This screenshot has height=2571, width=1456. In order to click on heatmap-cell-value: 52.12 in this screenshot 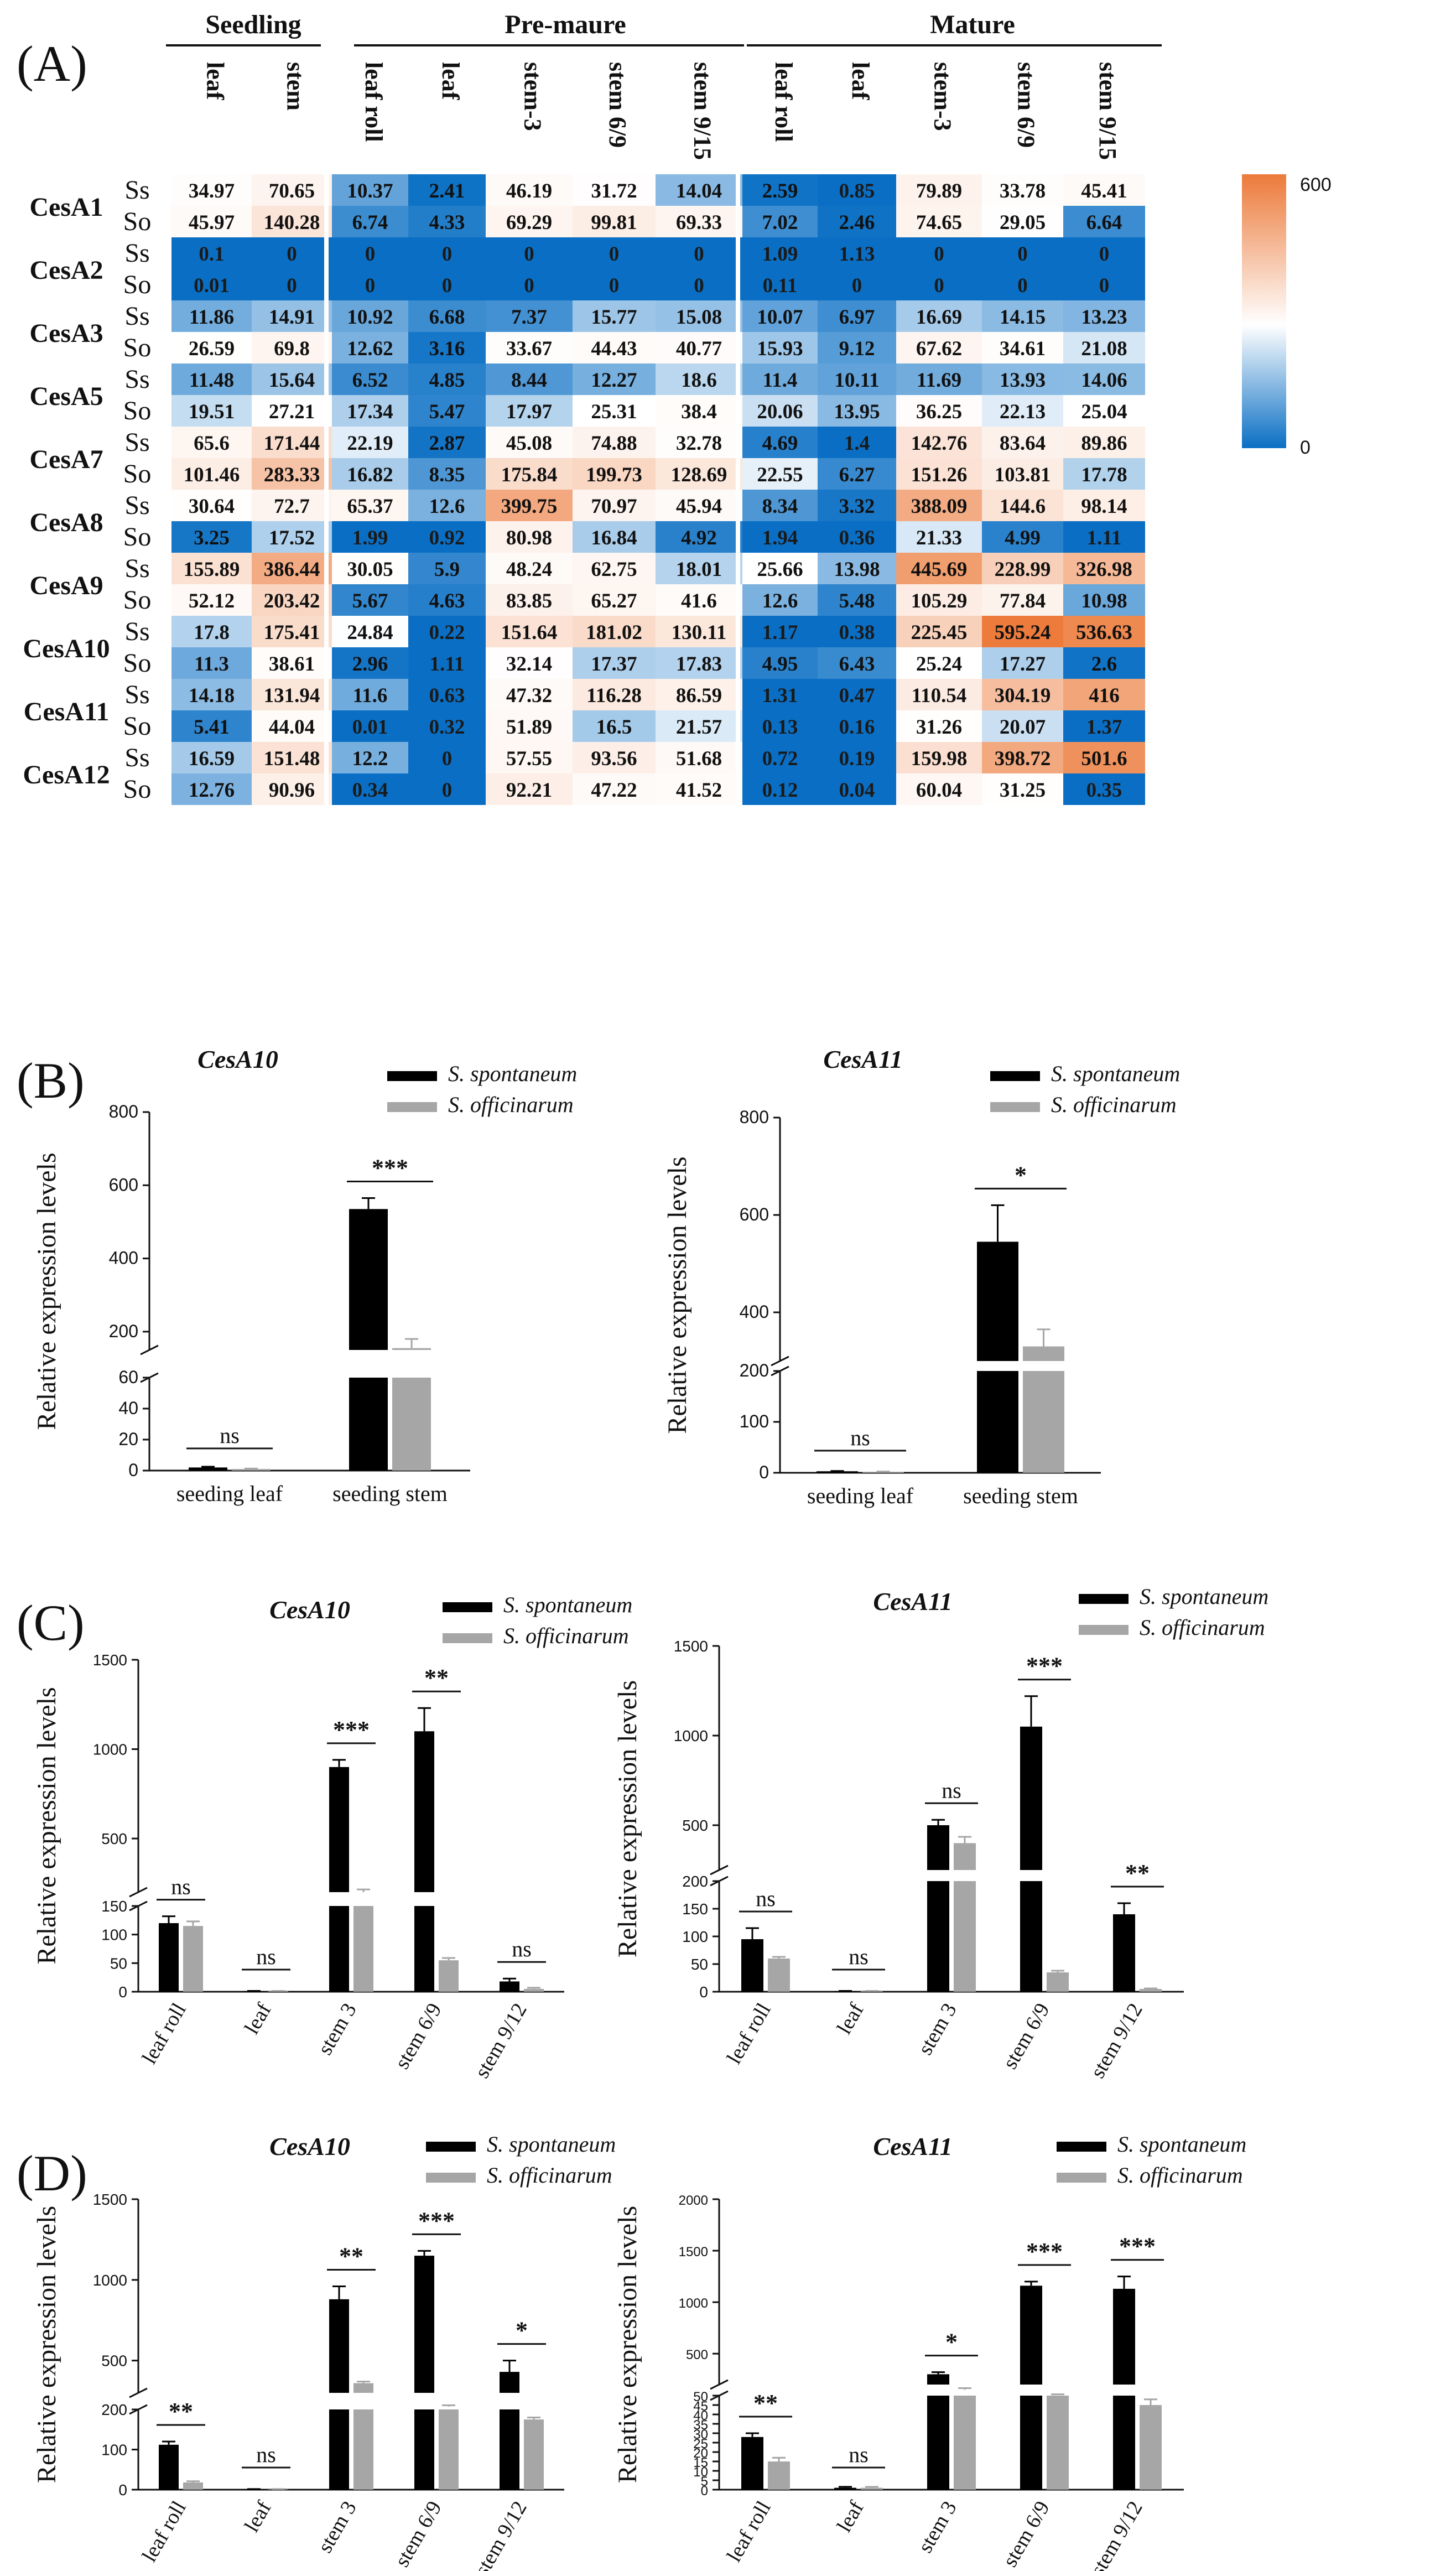, I will do `click(212, 601)`.